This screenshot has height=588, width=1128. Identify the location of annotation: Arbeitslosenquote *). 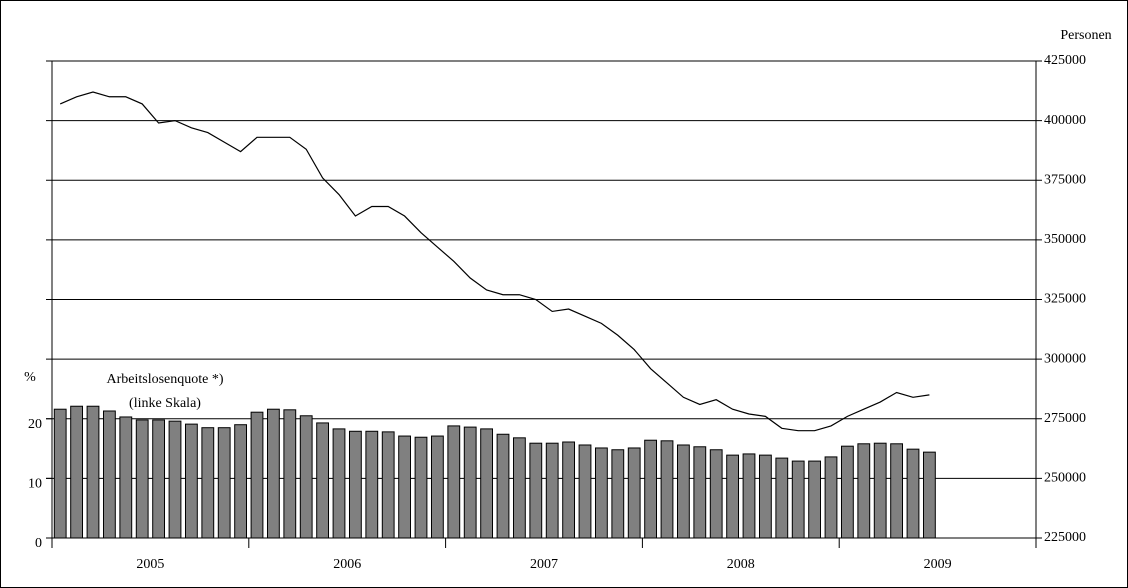
(164, 379).